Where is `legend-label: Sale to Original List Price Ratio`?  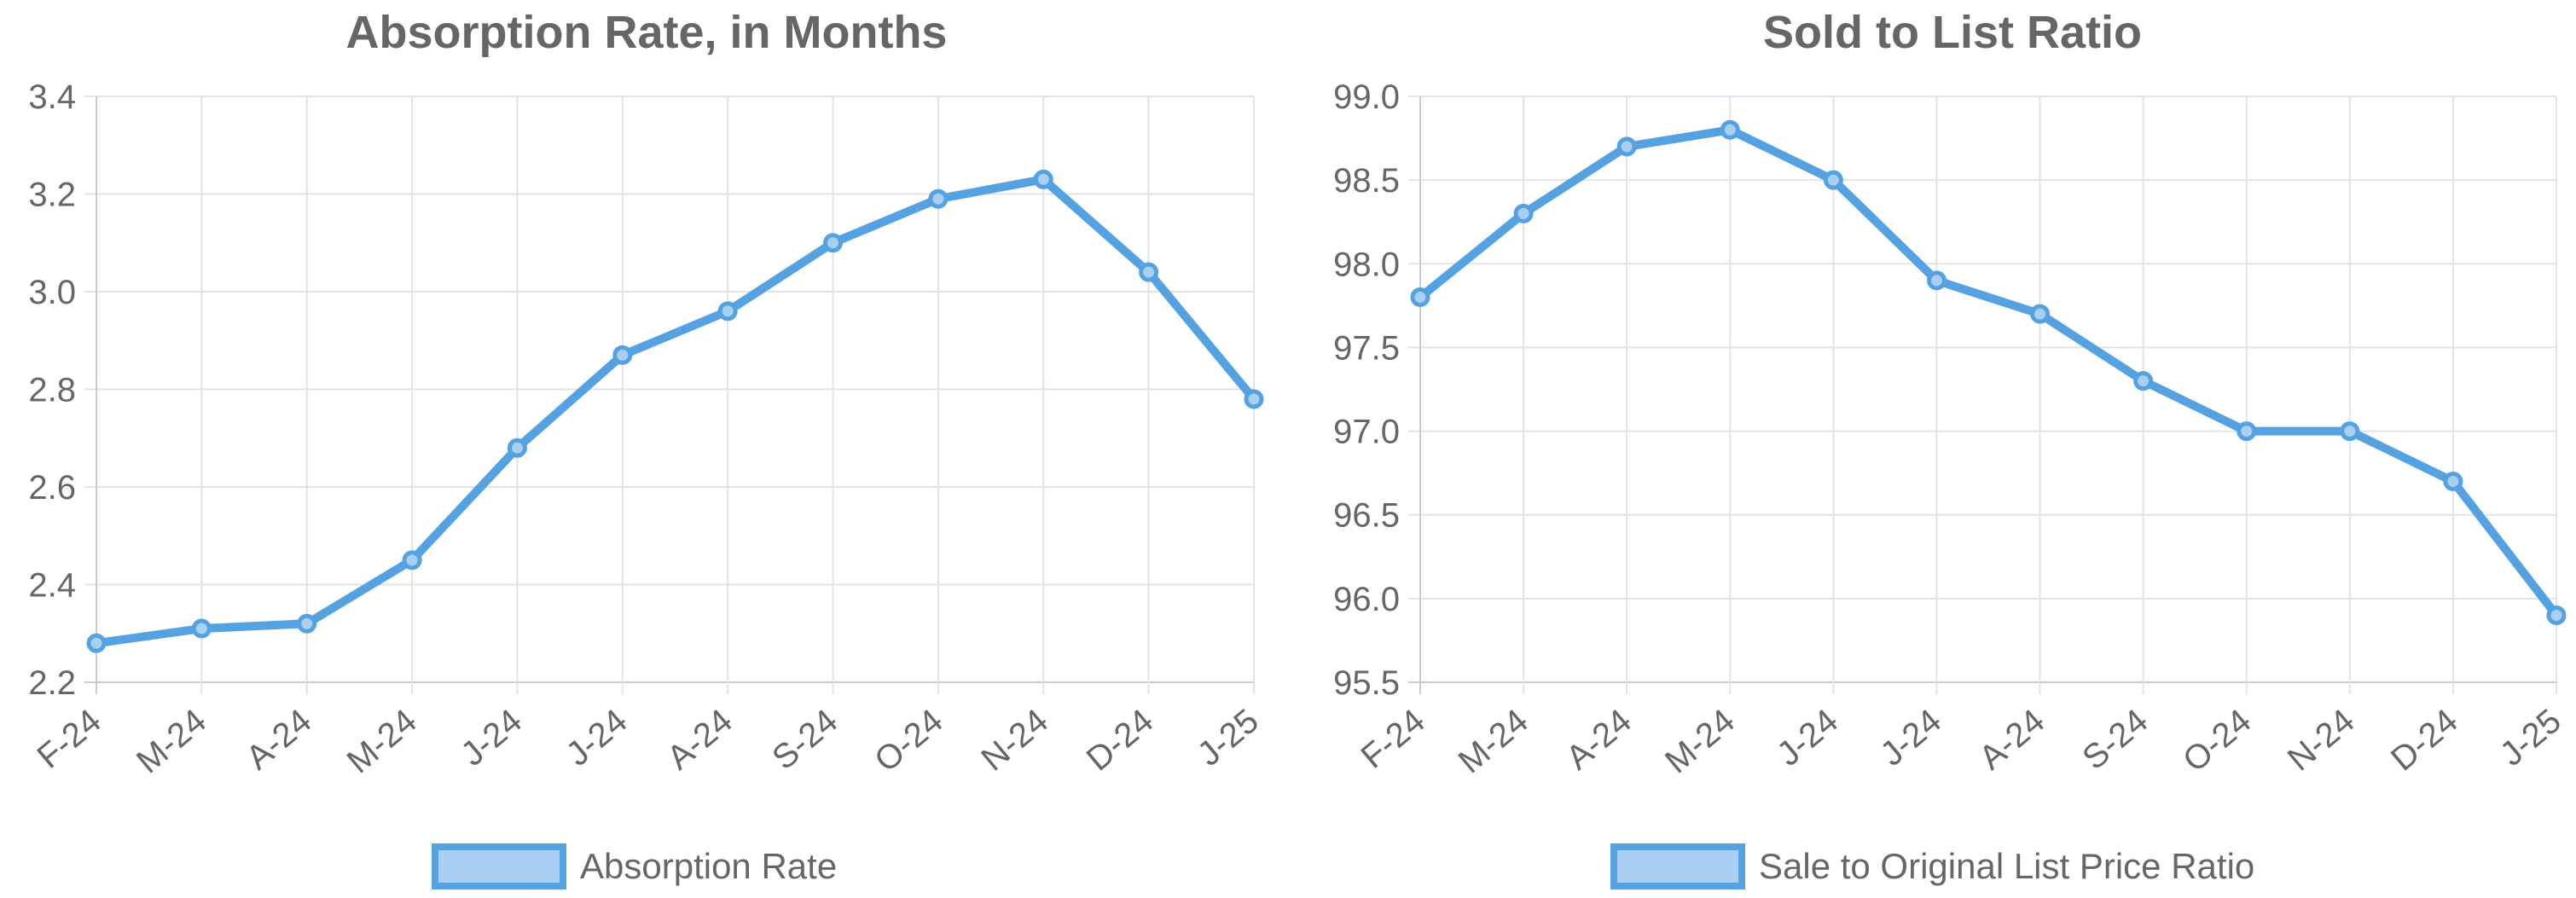 legend-label: Sale to Original List Price Ratio is located at coordinates (2006, 866).